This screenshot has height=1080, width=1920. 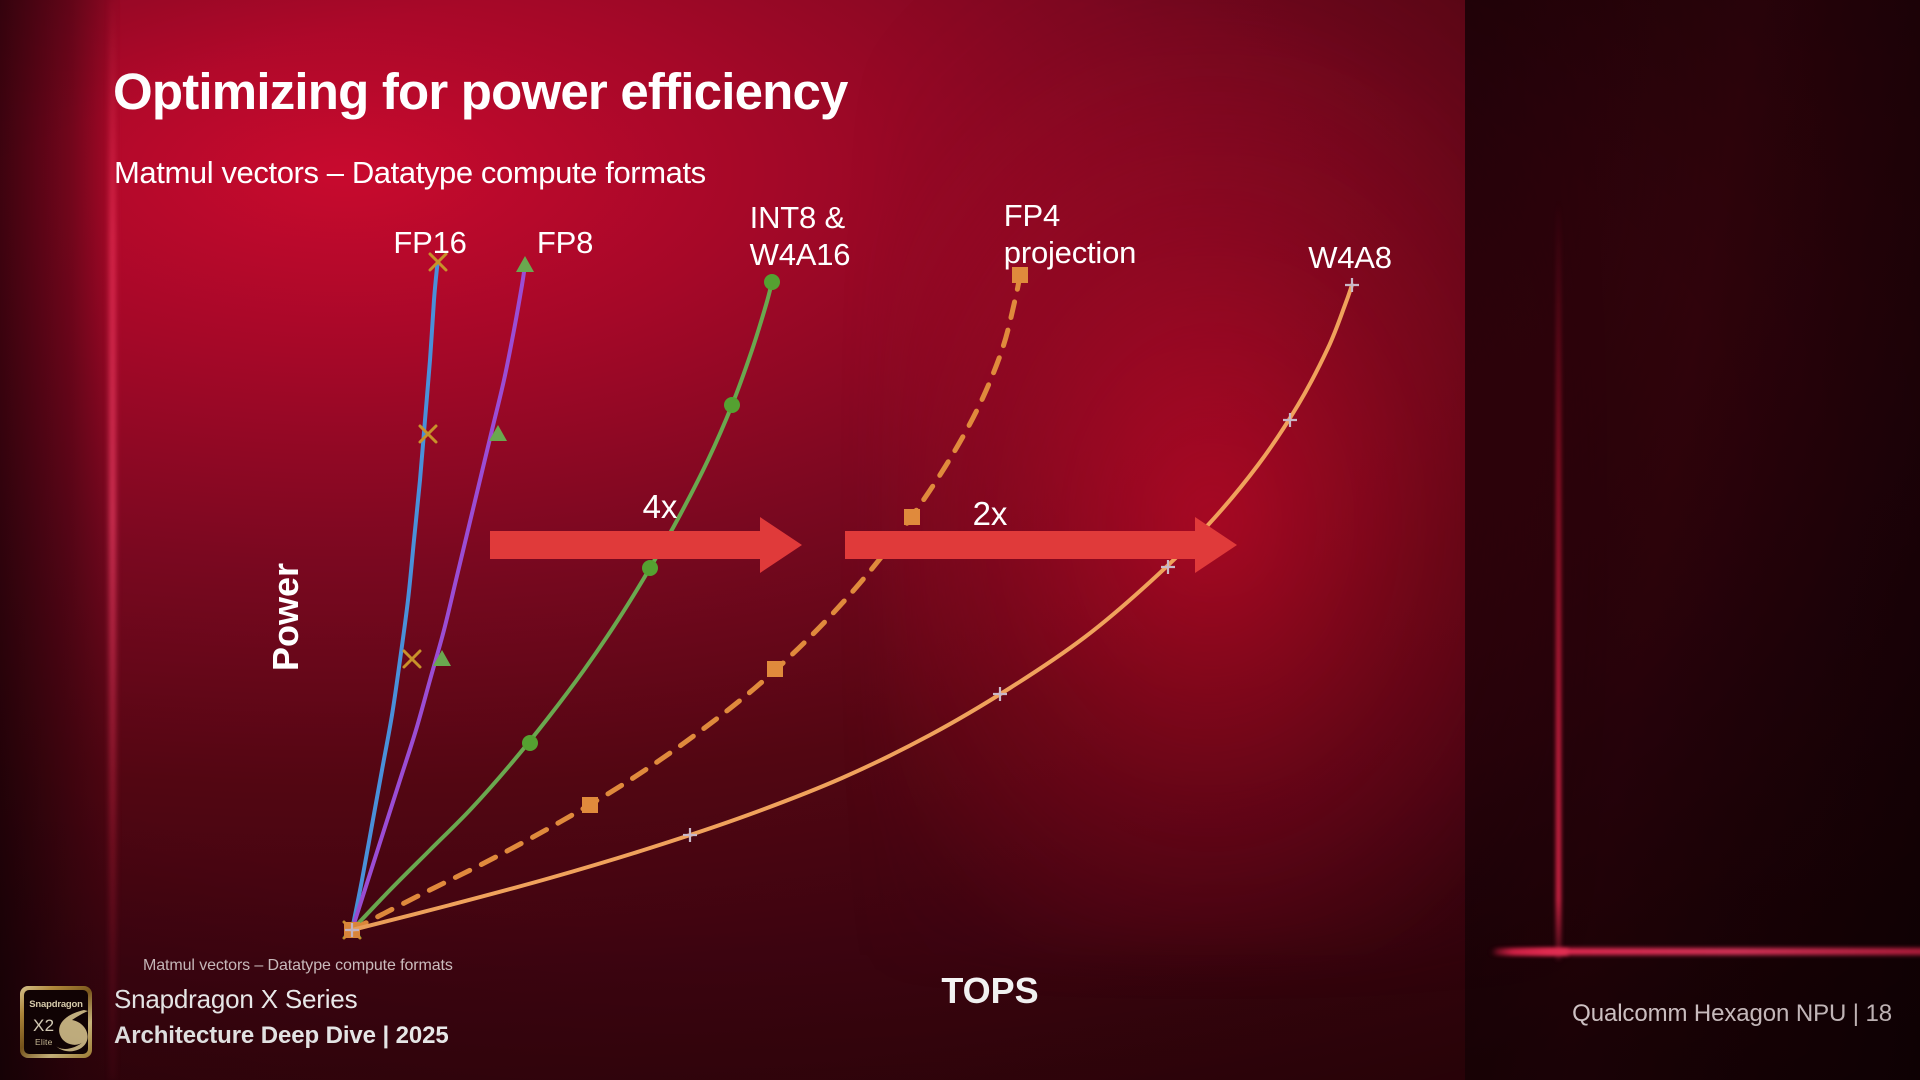 I want to click on footer-brand-line1: Snapdragon X Series, so click(x=236, y=999).